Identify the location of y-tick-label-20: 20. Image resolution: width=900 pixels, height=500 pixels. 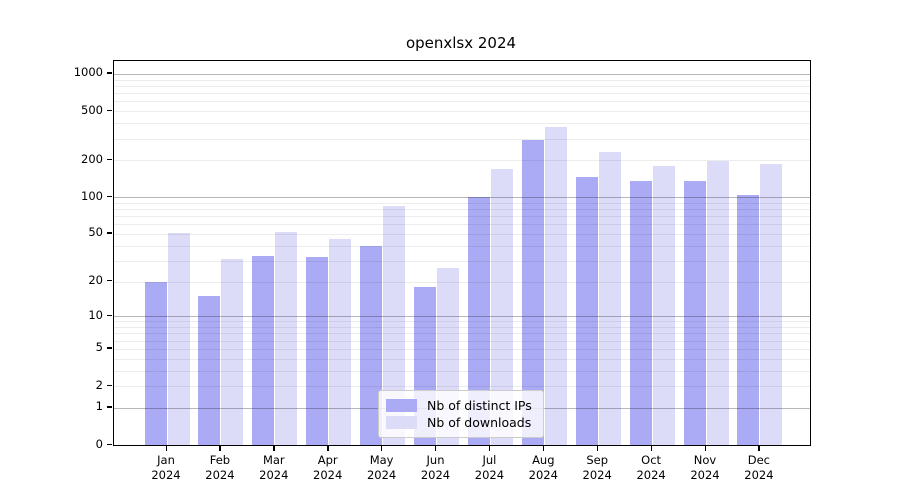
(95, 280).